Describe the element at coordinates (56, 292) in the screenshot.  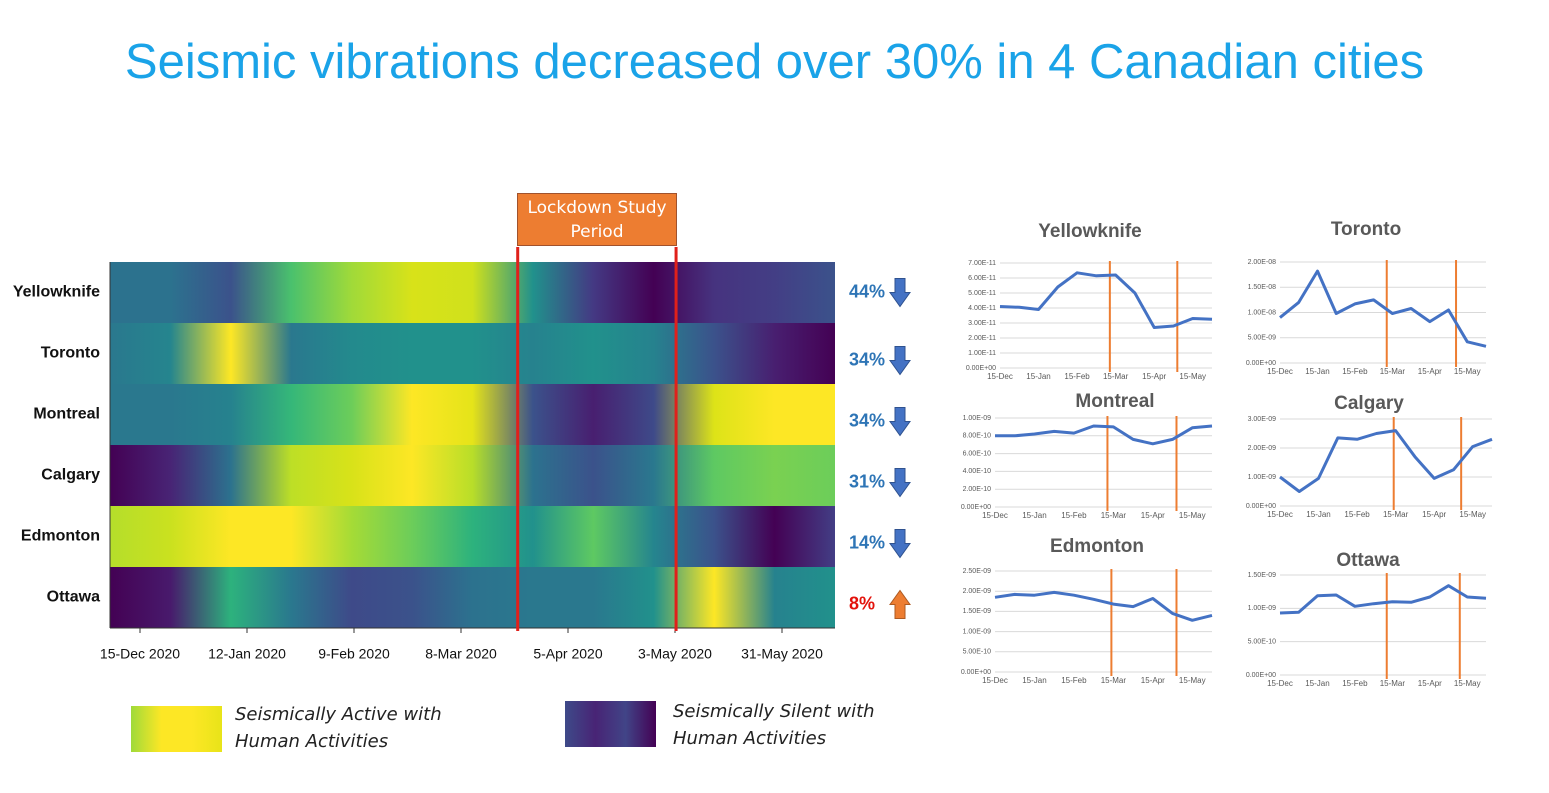
I see `row-label: Yellowknife` at that location.